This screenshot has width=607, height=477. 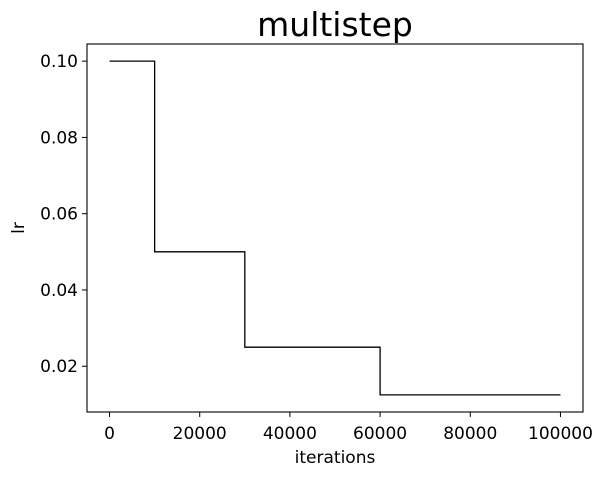 I want to click on y-axis-label: lr, so click(x=19, y=228).